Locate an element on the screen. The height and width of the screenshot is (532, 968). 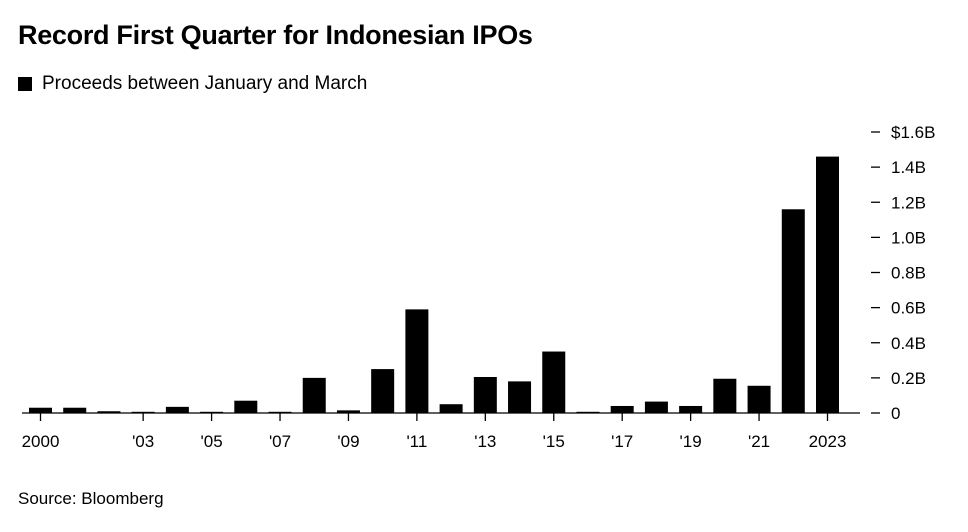
y-tick-label: 1.2B is located at coordinates (908, 202).